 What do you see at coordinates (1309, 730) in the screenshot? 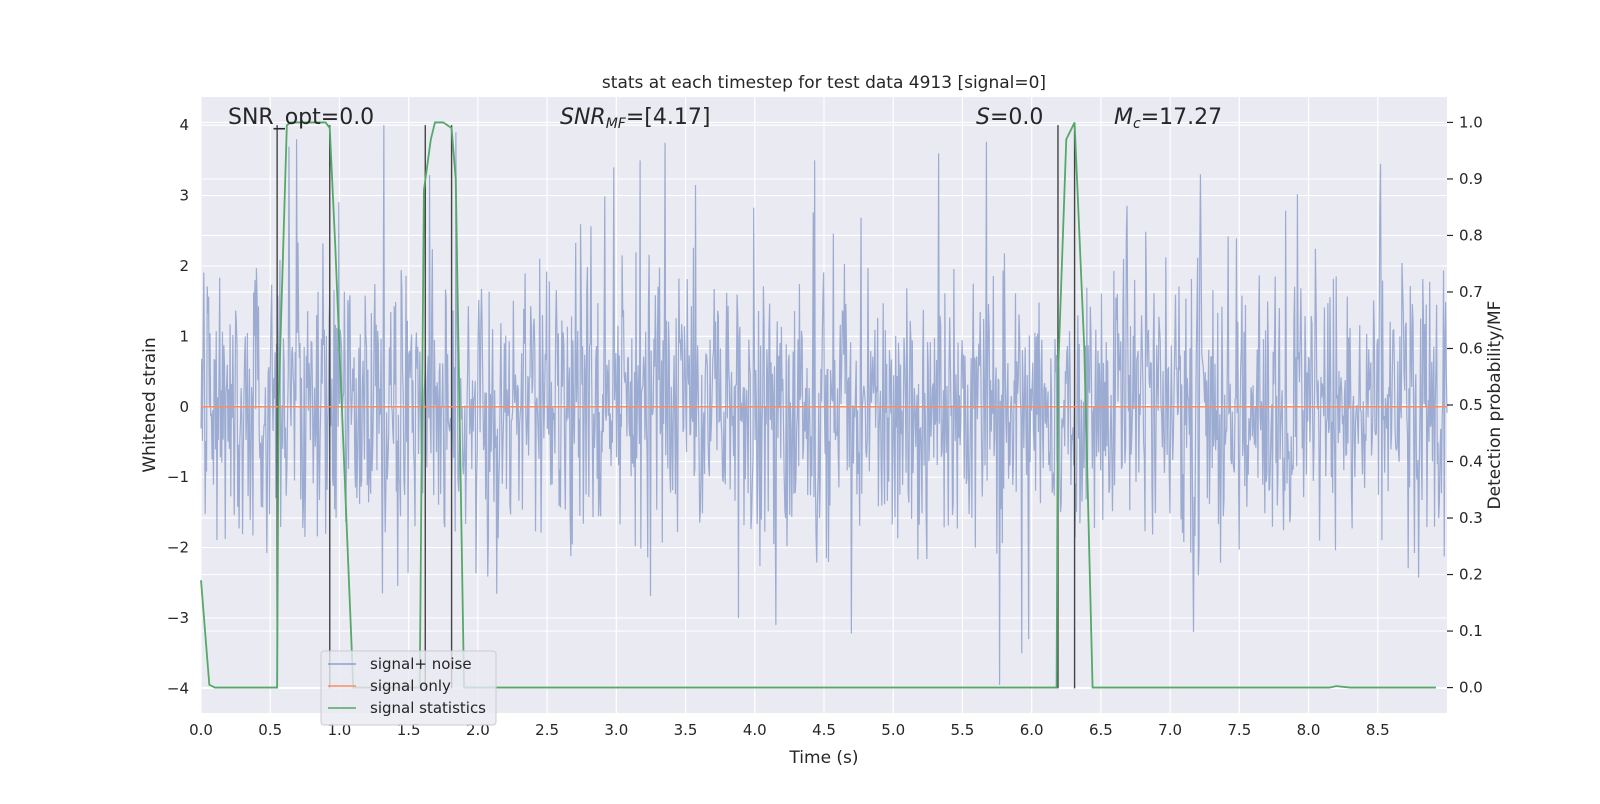
I see `x-tick-label-16: 8.0` at bounding box center [1309, 730].